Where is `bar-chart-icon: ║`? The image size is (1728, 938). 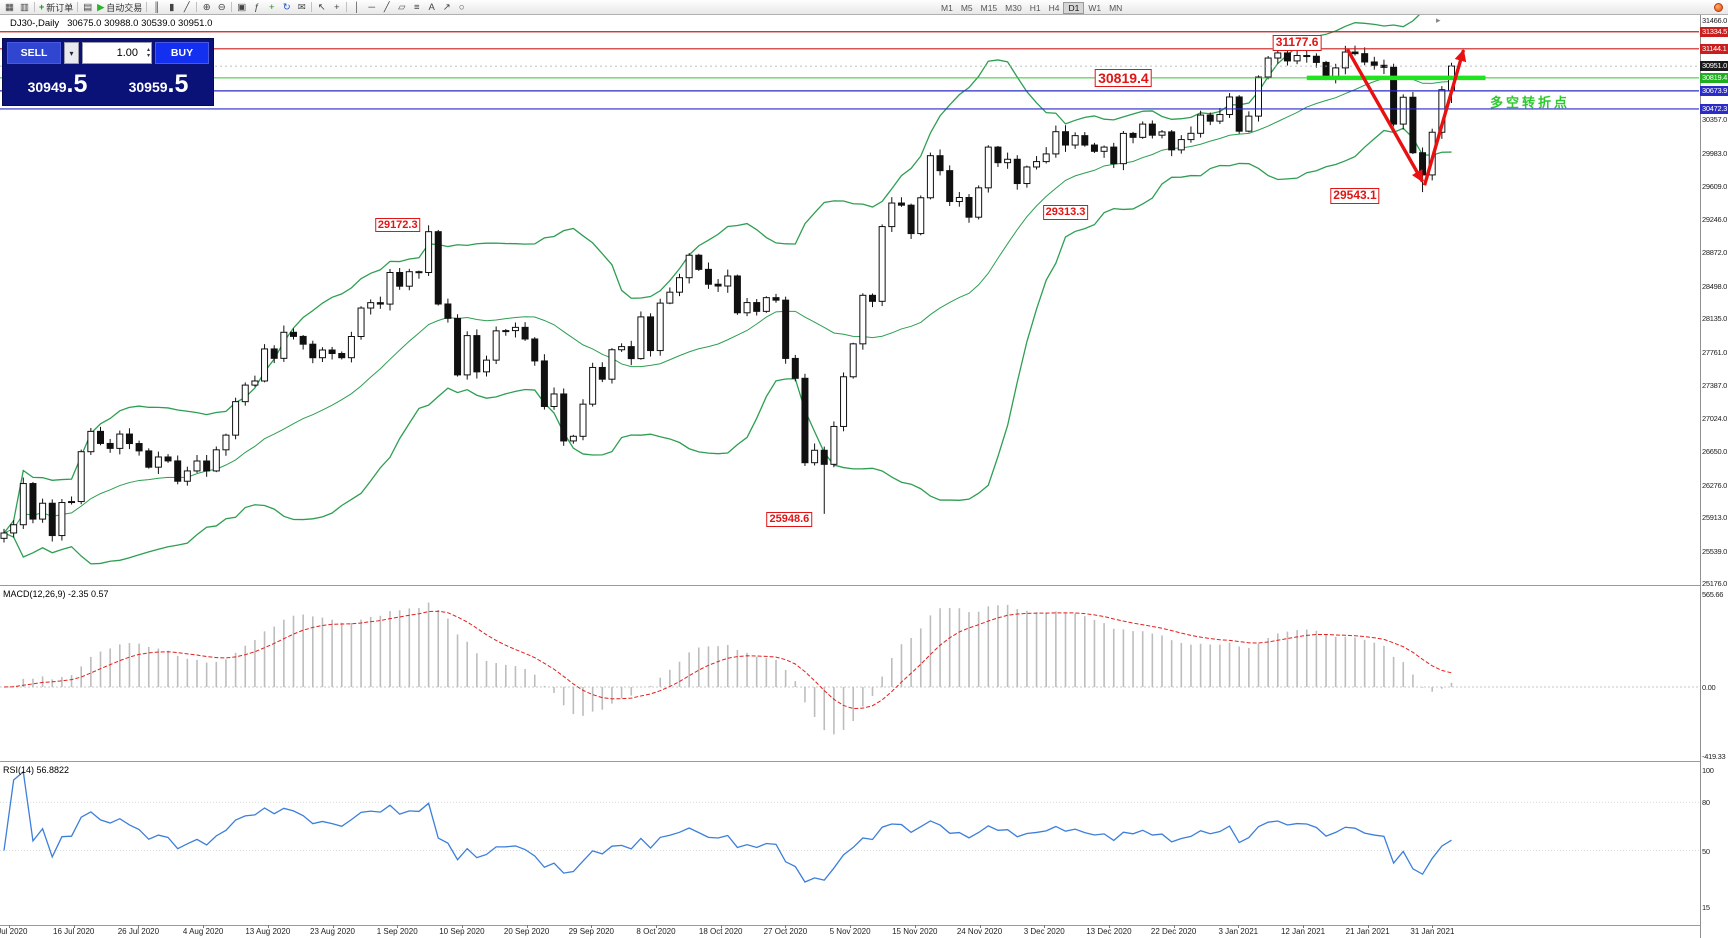 bar-chart-icon: ║ is located at coordinates (156, 7).